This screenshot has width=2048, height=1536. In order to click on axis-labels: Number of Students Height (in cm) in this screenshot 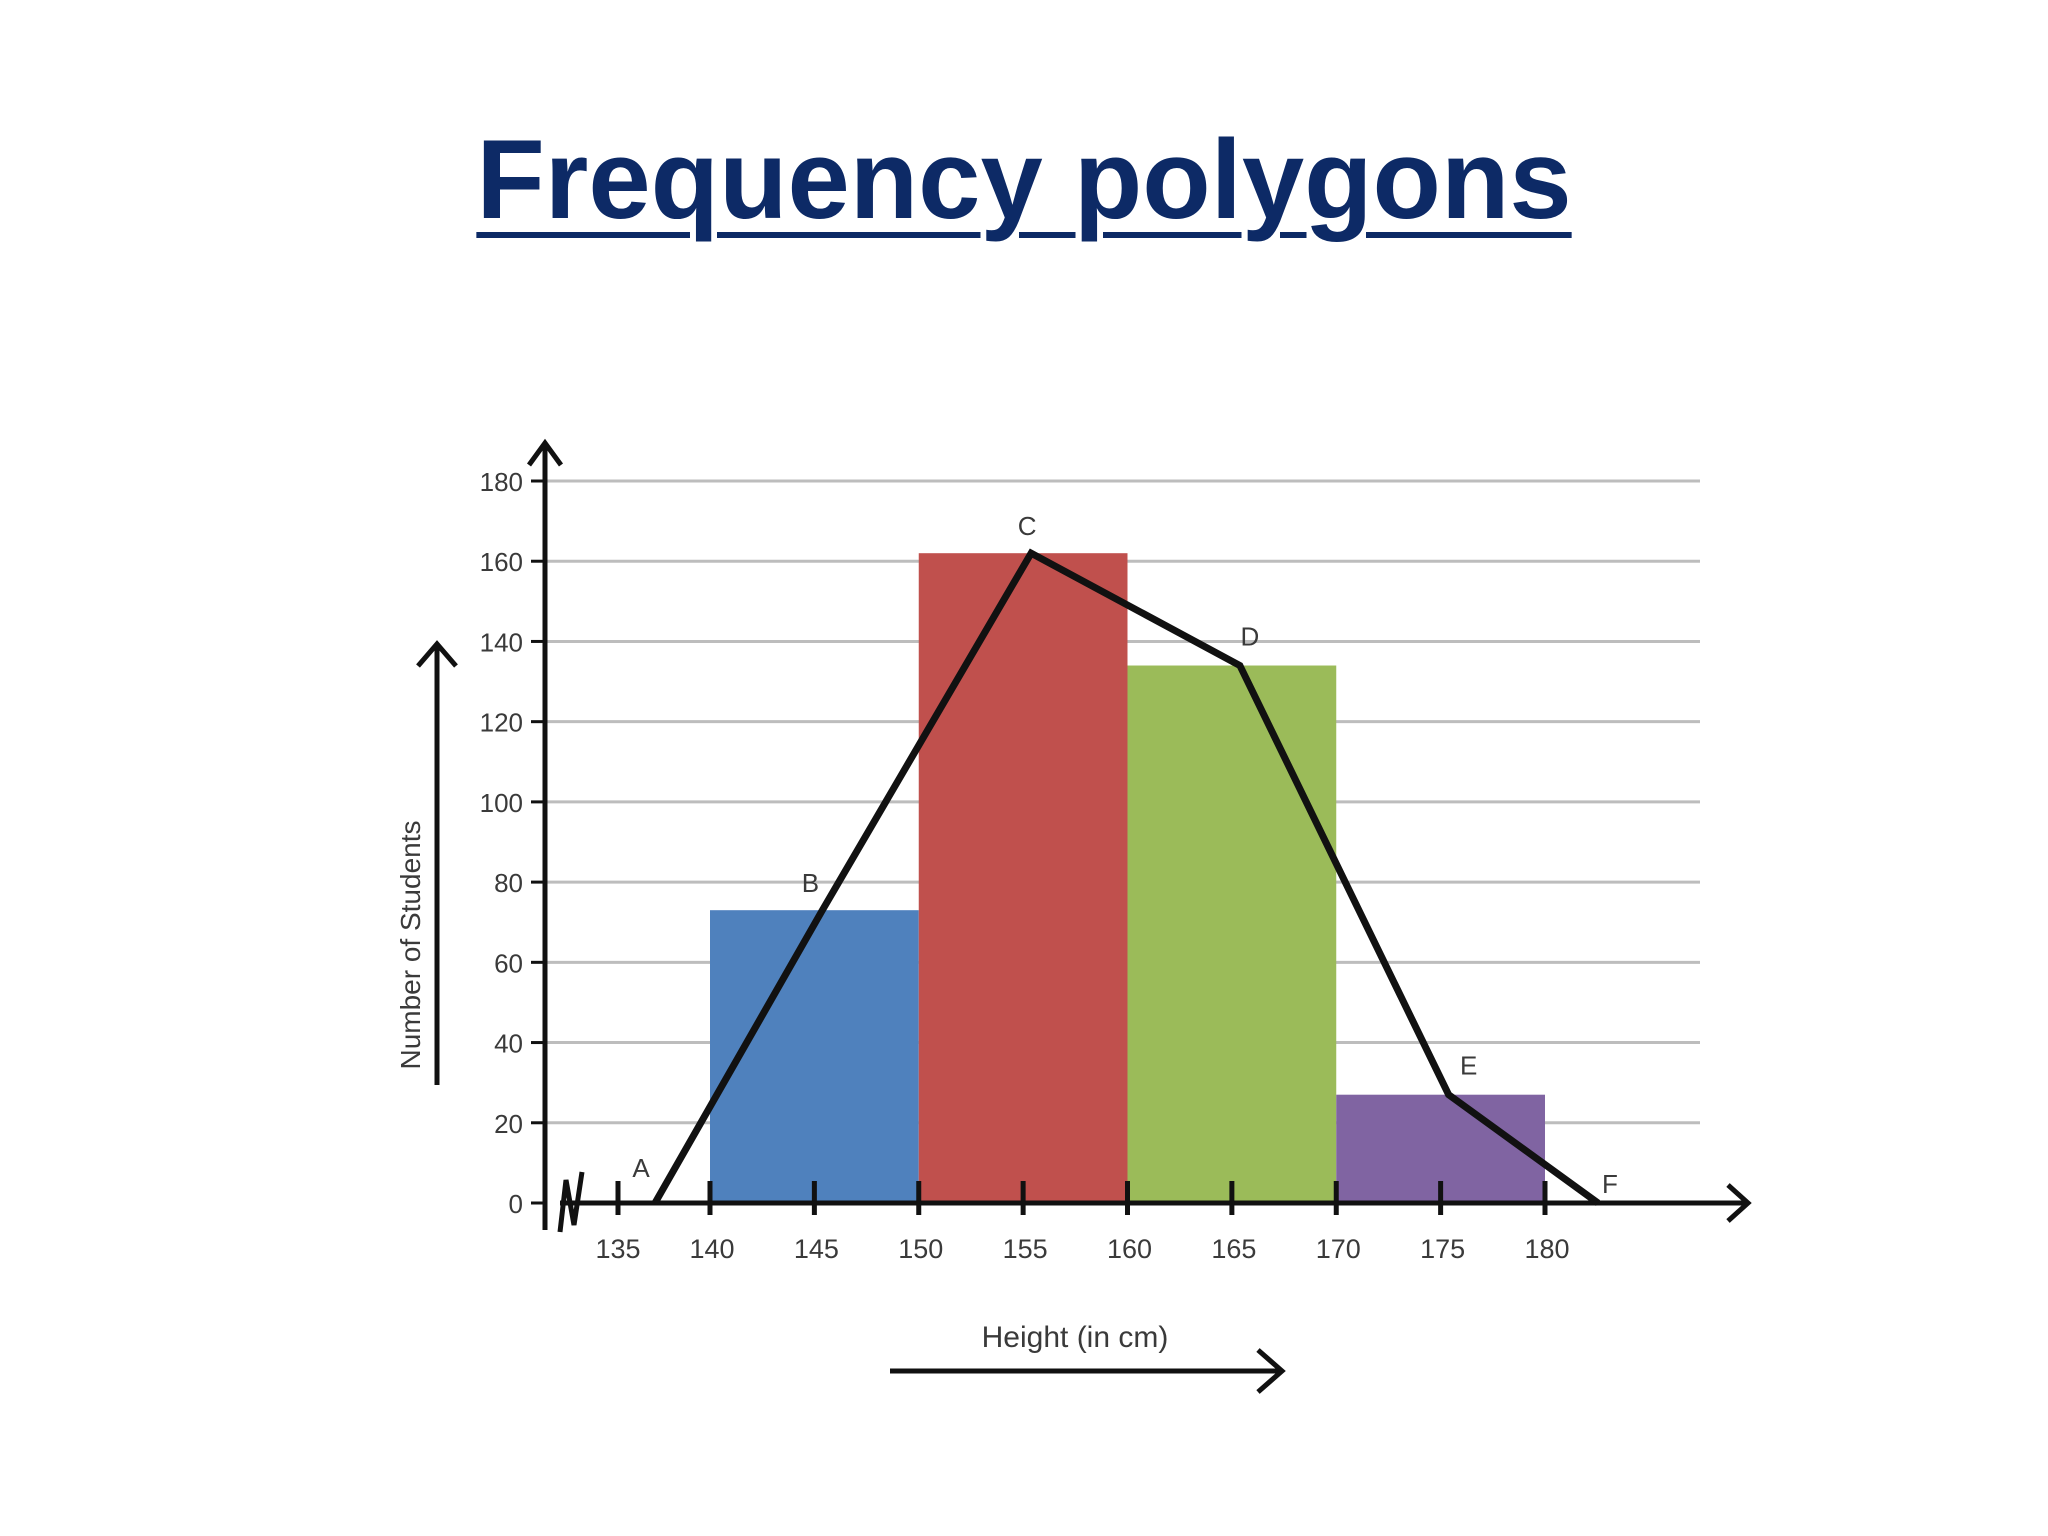, I will do `click(781, 1087)`.